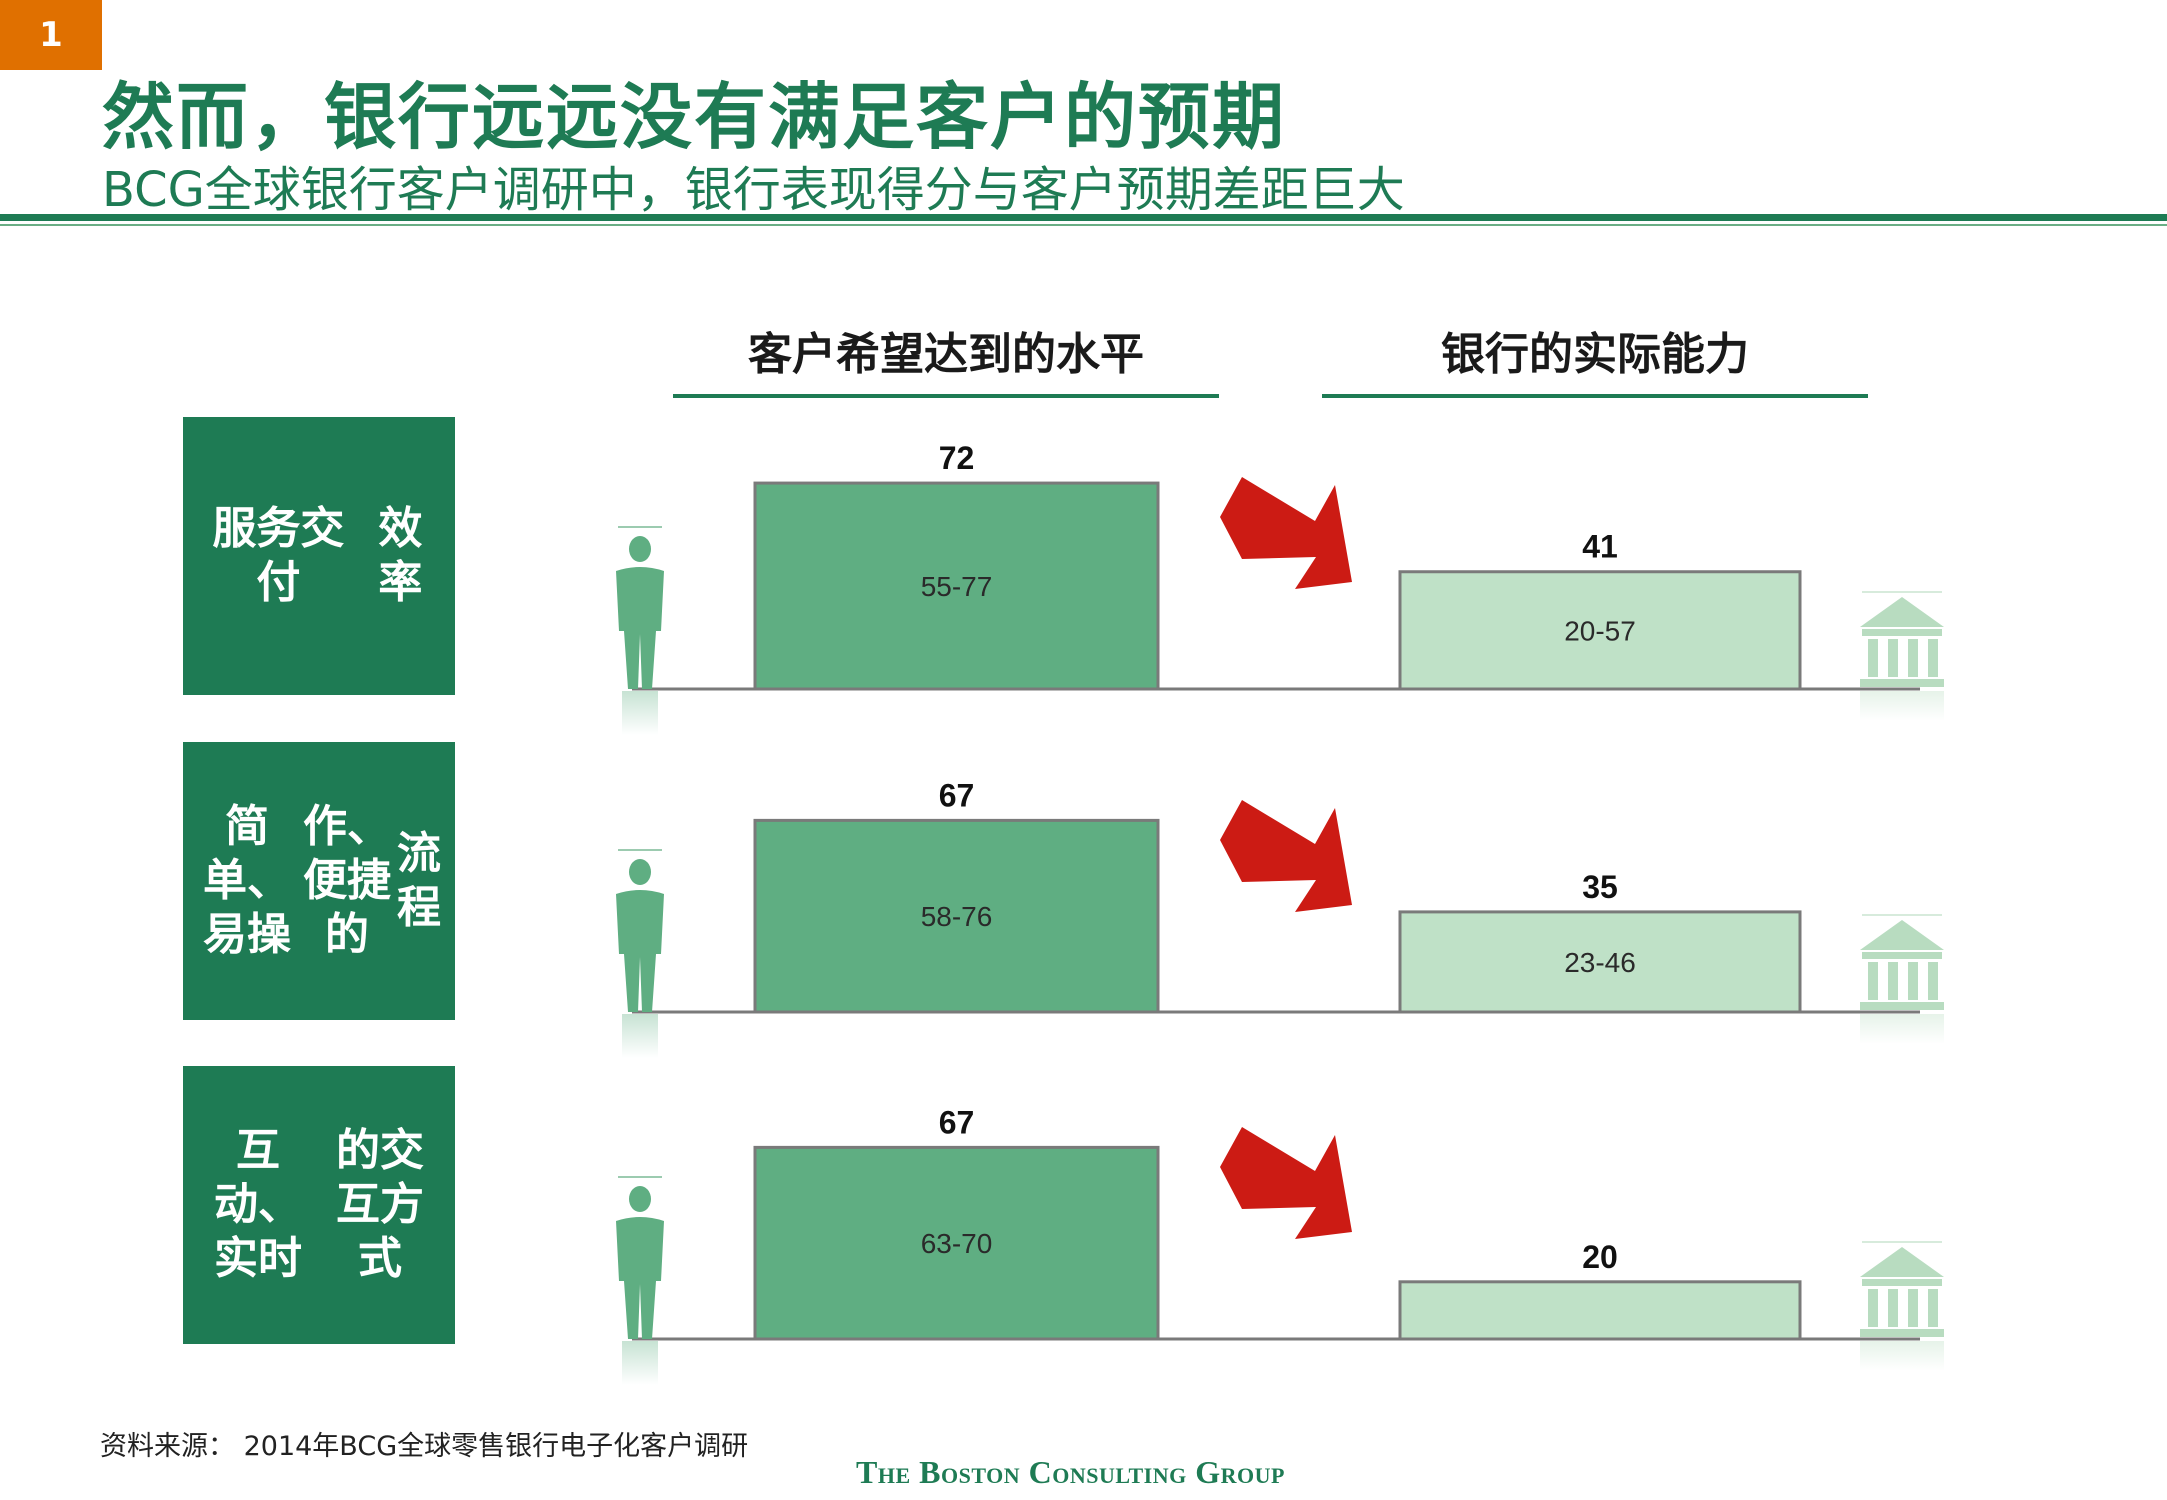 The image size is (2167, 1500). I want to click on row-label-realtime-interaction: 互动、实时 的交互方式, so click(319, 1205).